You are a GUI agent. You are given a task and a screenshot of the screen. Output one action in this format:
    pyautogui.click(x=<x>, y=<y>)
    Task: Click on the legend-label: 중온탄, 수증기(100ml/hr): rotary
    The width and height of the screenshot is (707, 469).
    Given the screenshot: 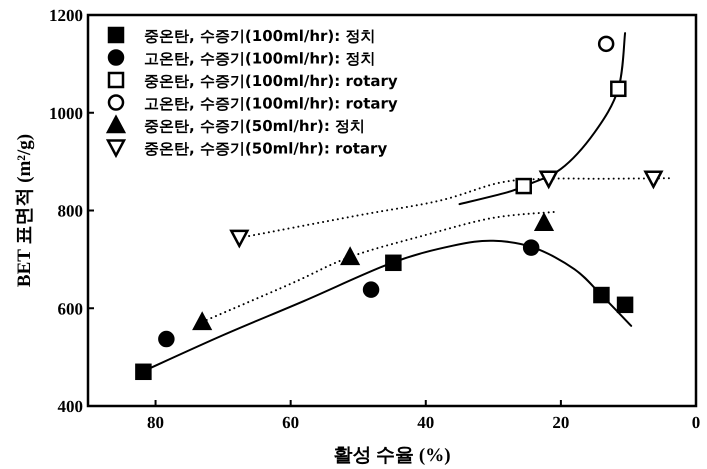 What is the action you would take?
    pyautogui.click(x=271, y=81)
    